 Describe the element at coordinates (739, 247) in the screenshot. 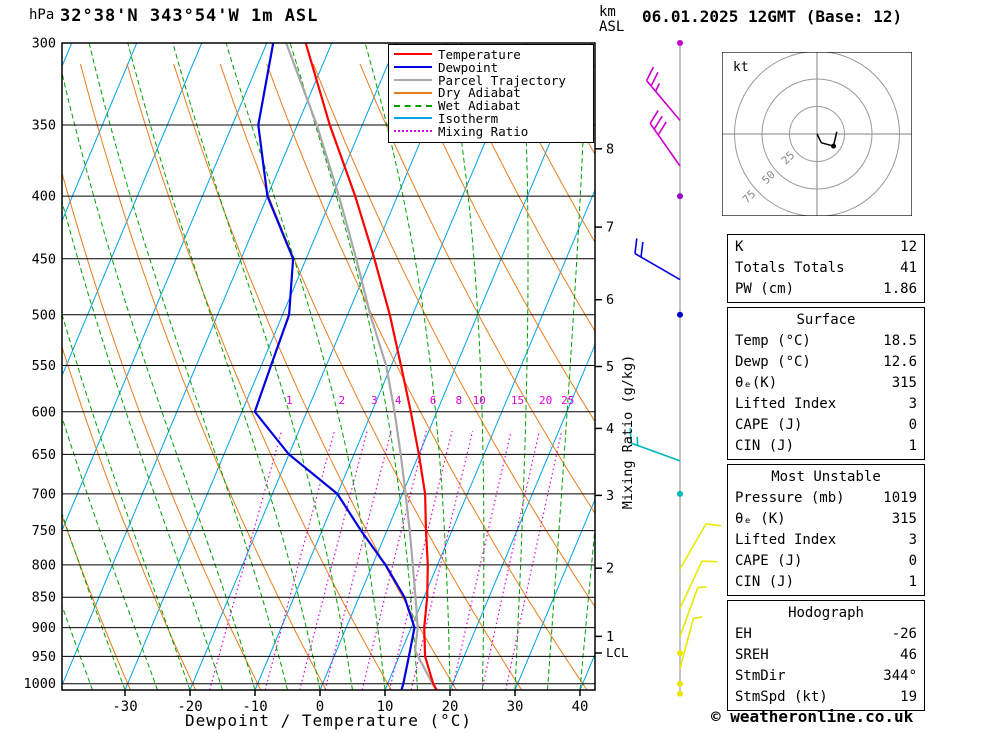

I see `row-label: K` at that location.